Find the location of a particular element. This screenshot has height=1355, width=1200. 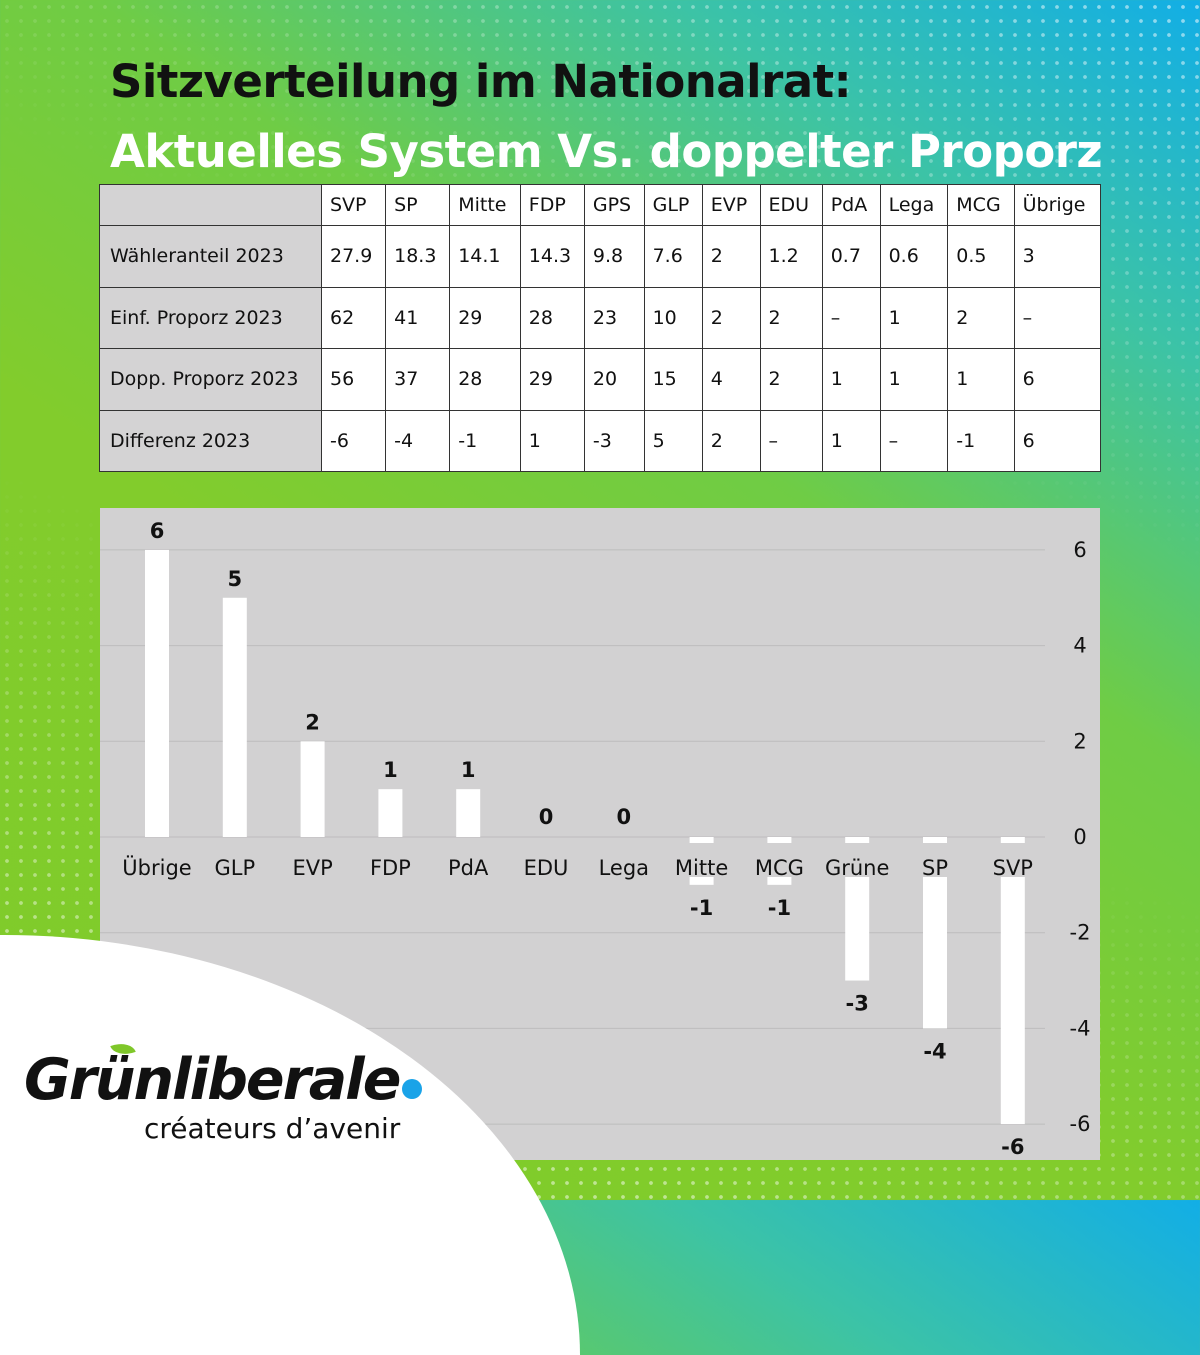

row-label: Dopp. Proporz 2023 is located at coordinates (210, 379).